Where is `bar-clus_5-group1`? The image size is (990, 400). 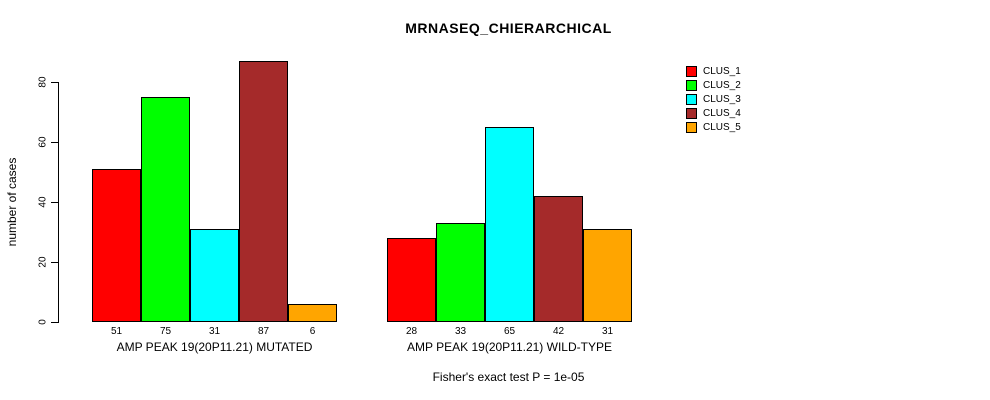 bar-clus_5-group1 is located at coordinates (312, 313).